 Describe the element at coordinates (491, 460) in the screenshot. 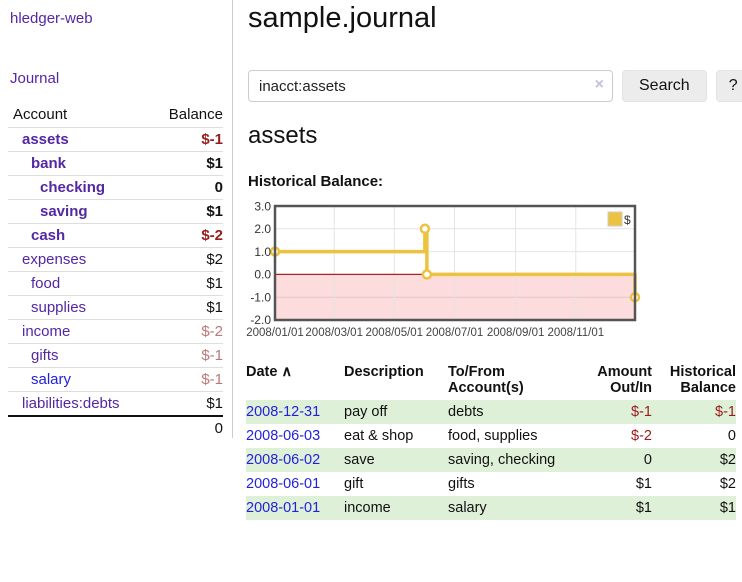

I see `transaction-row: 2008-06-02 save saving, checking 0 $2` at that location.